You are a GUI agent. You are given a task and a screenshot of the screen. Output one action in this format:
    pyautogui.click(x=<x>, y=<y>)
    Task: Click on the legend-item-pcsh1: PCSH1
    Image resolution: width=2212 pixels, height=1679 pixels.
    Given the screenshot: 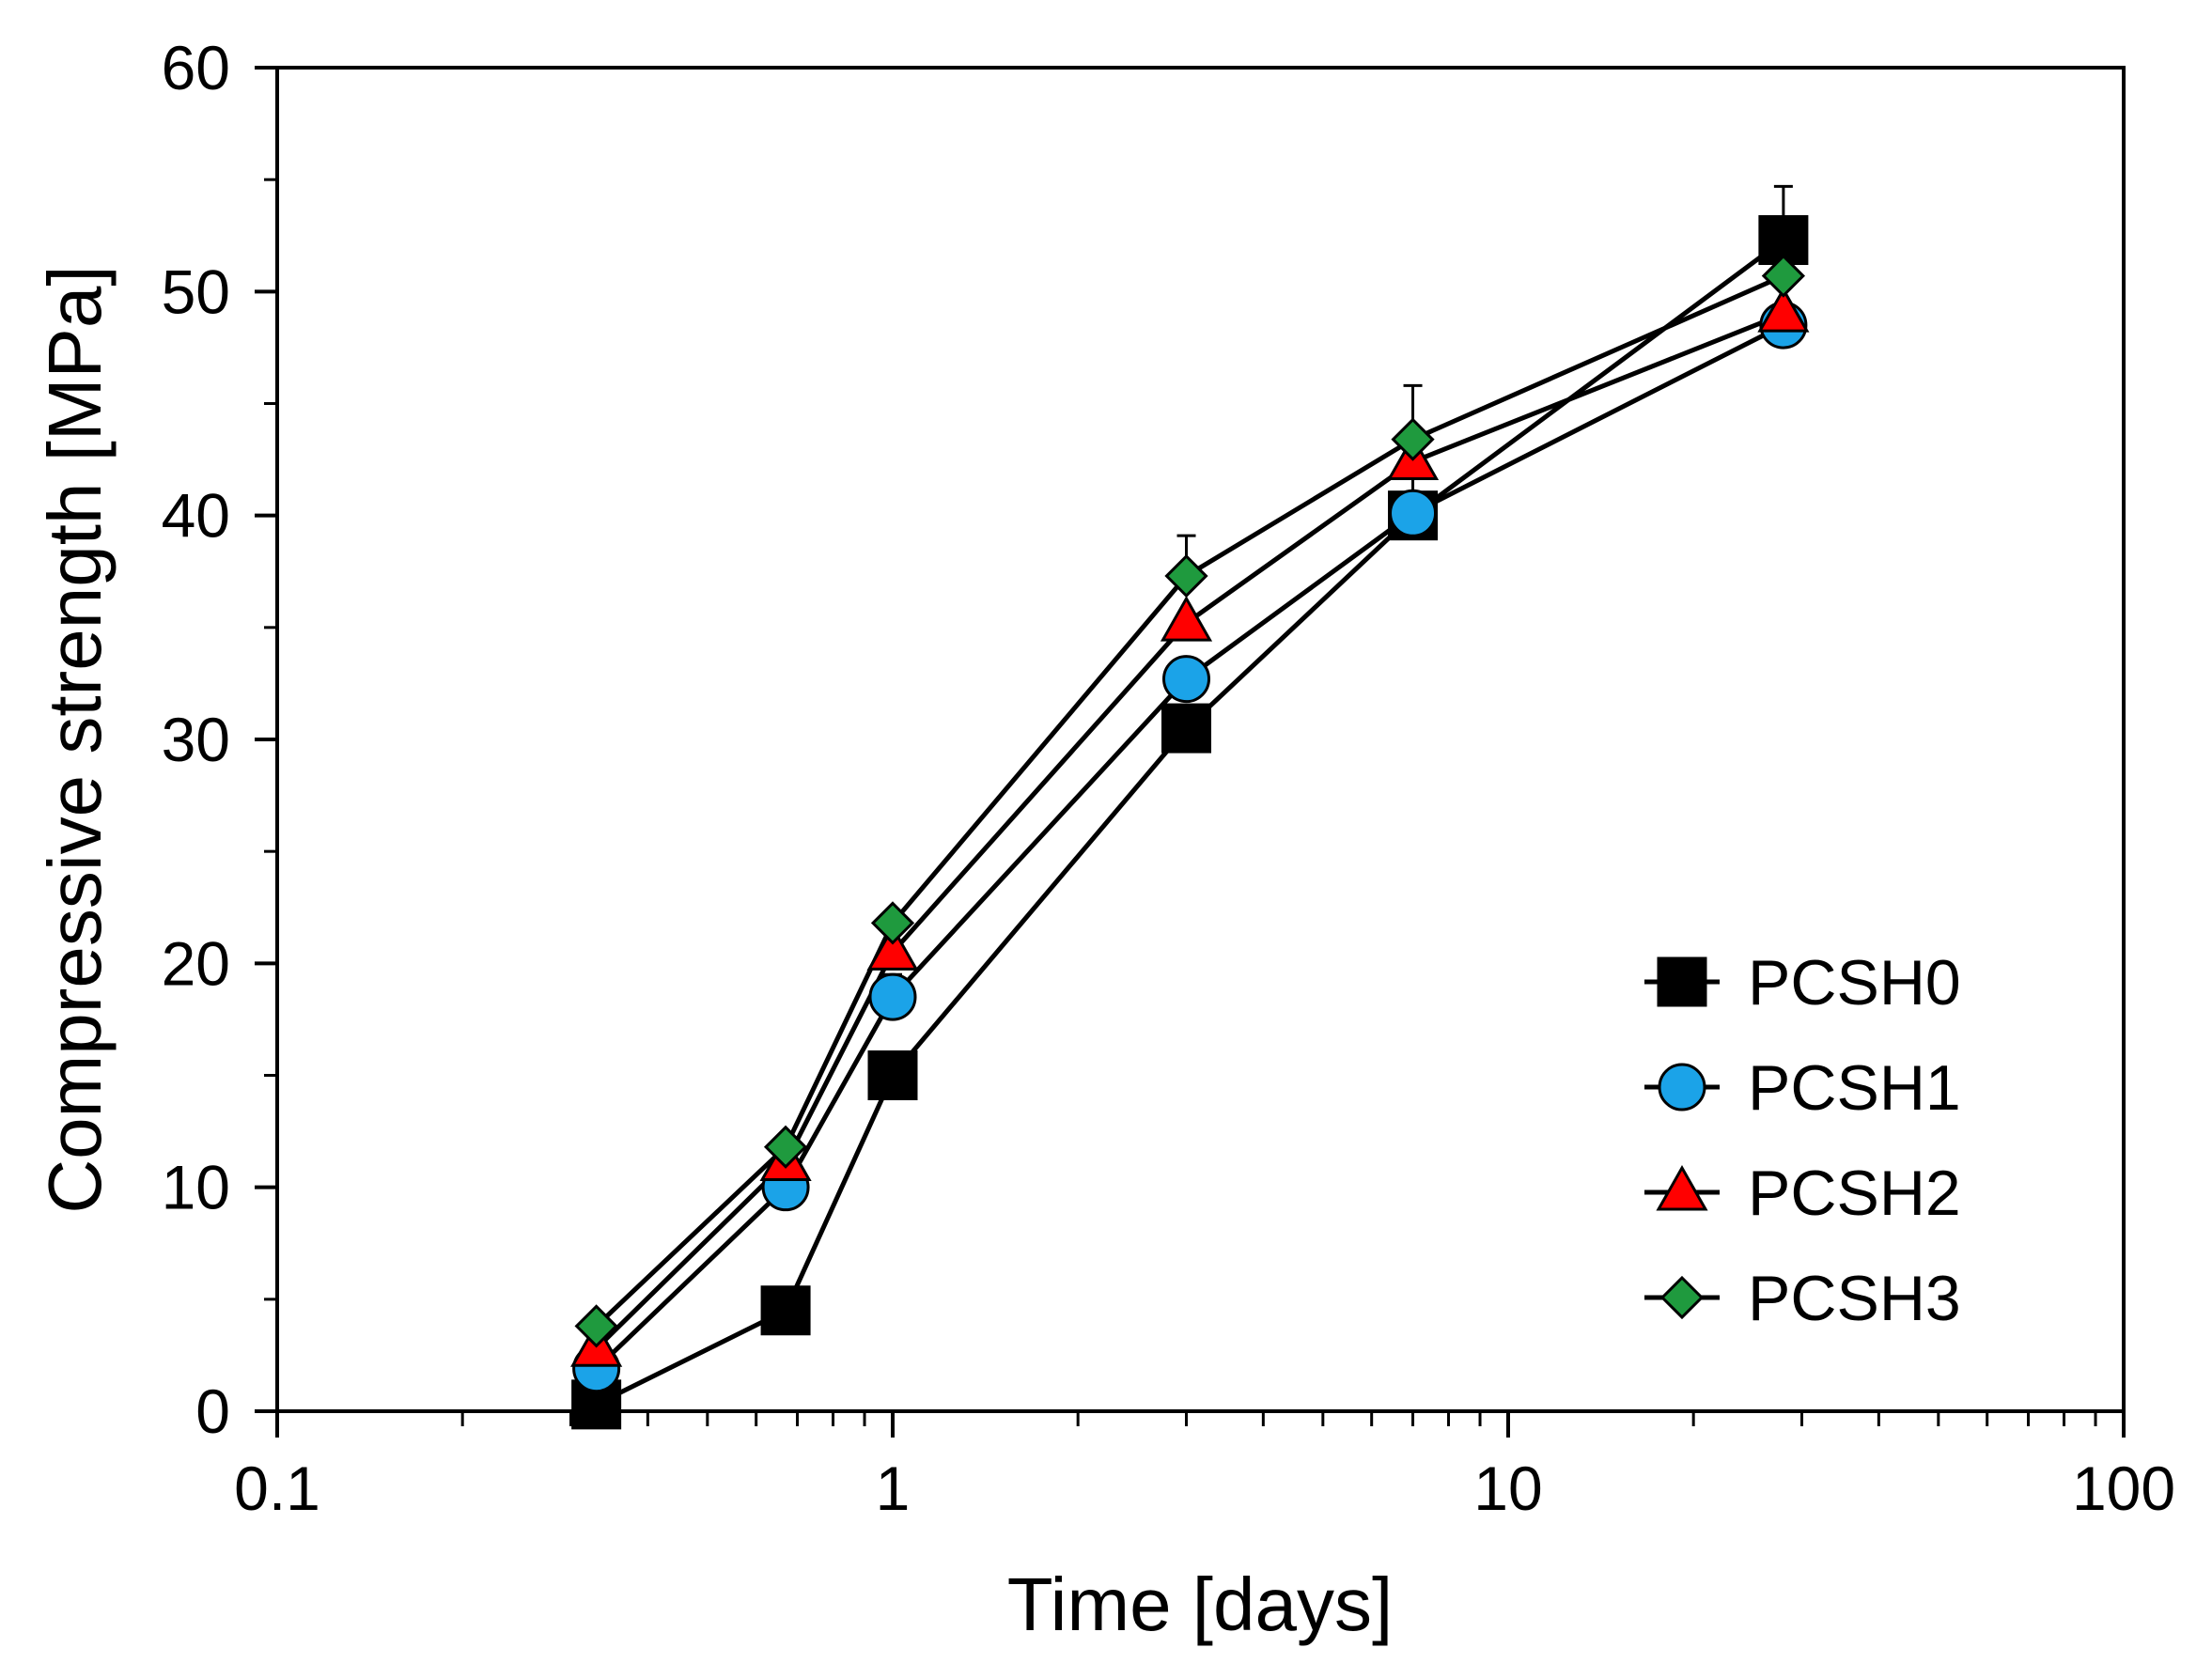 What is the action you would take?
    pyautogui.click(x=1802, y=1088)
    